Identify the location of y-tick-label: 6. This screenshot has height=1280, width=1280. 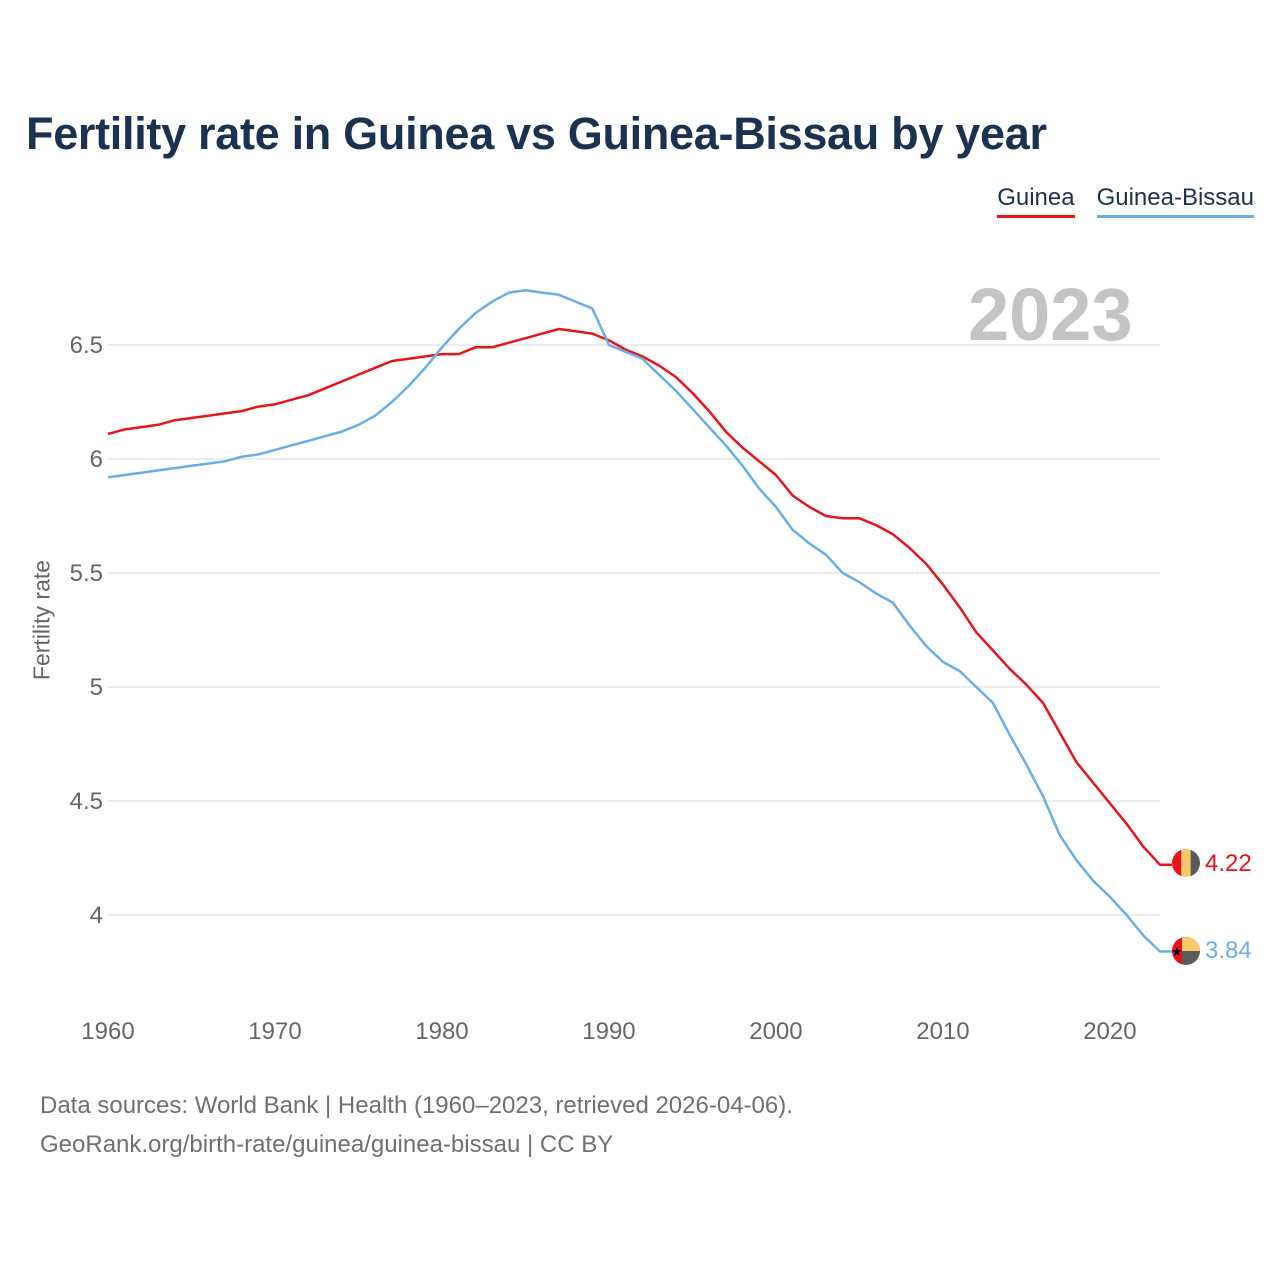
(96, 459).